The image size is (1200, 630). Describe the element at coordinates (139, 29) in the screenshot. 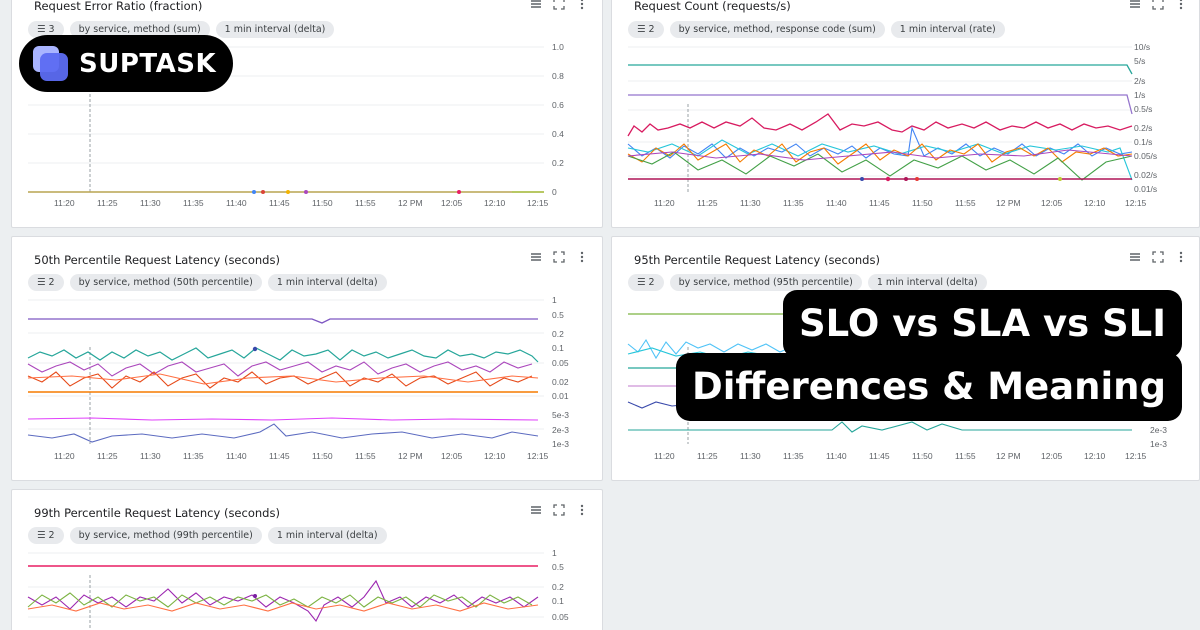

I see `group-by-chip: by service, method (sum)` at that location.